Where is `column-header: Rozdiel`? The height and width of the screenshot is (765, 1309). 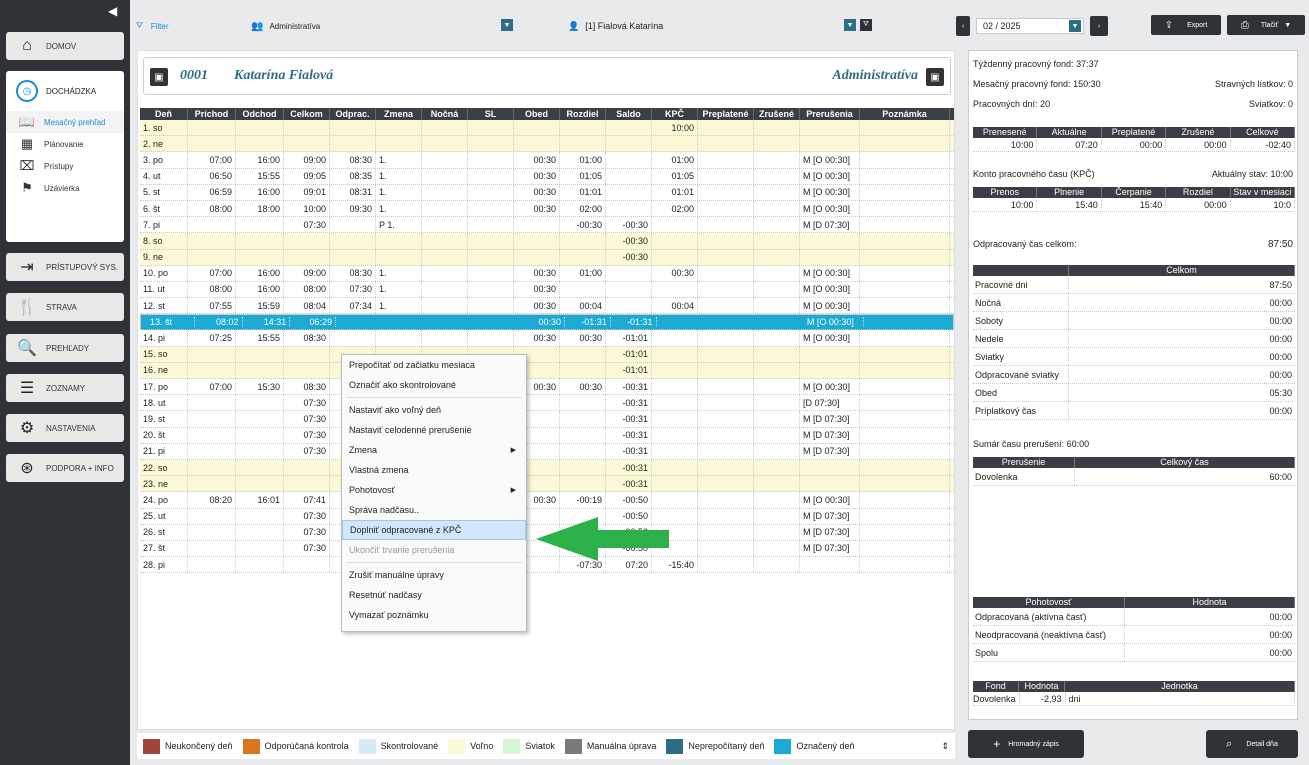 column-header: Rozdiel is located at coordinates (583, 114).